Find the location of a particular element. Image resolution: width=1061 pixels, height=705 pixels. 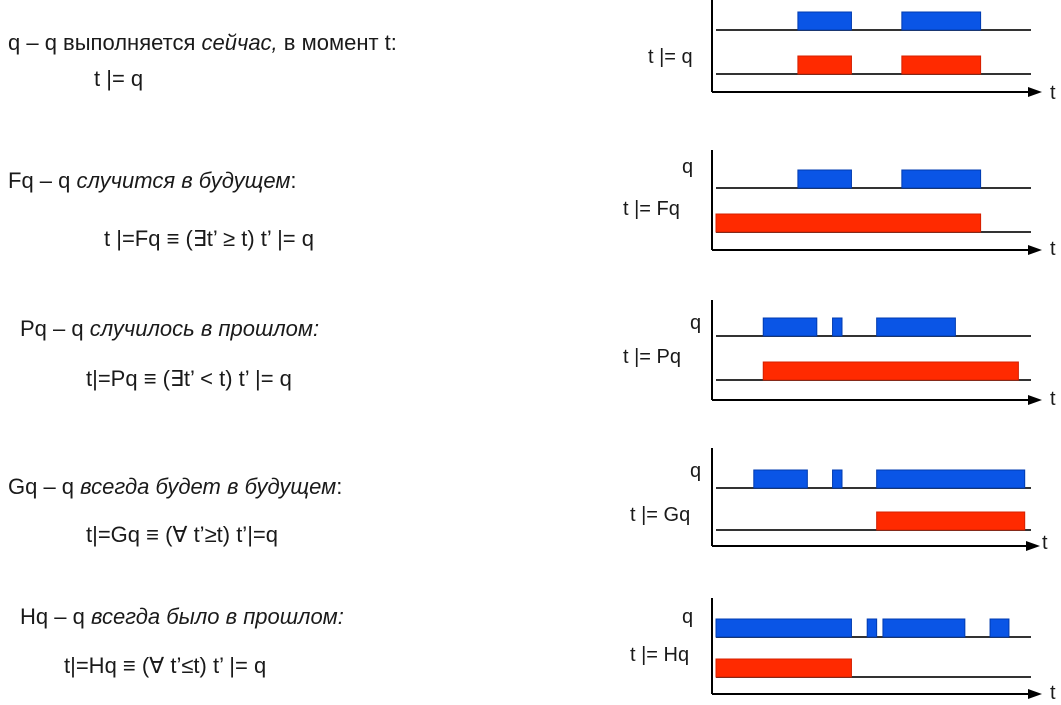

row-future-time-axis-arrow-icon is located at coordinates (1035, 250).